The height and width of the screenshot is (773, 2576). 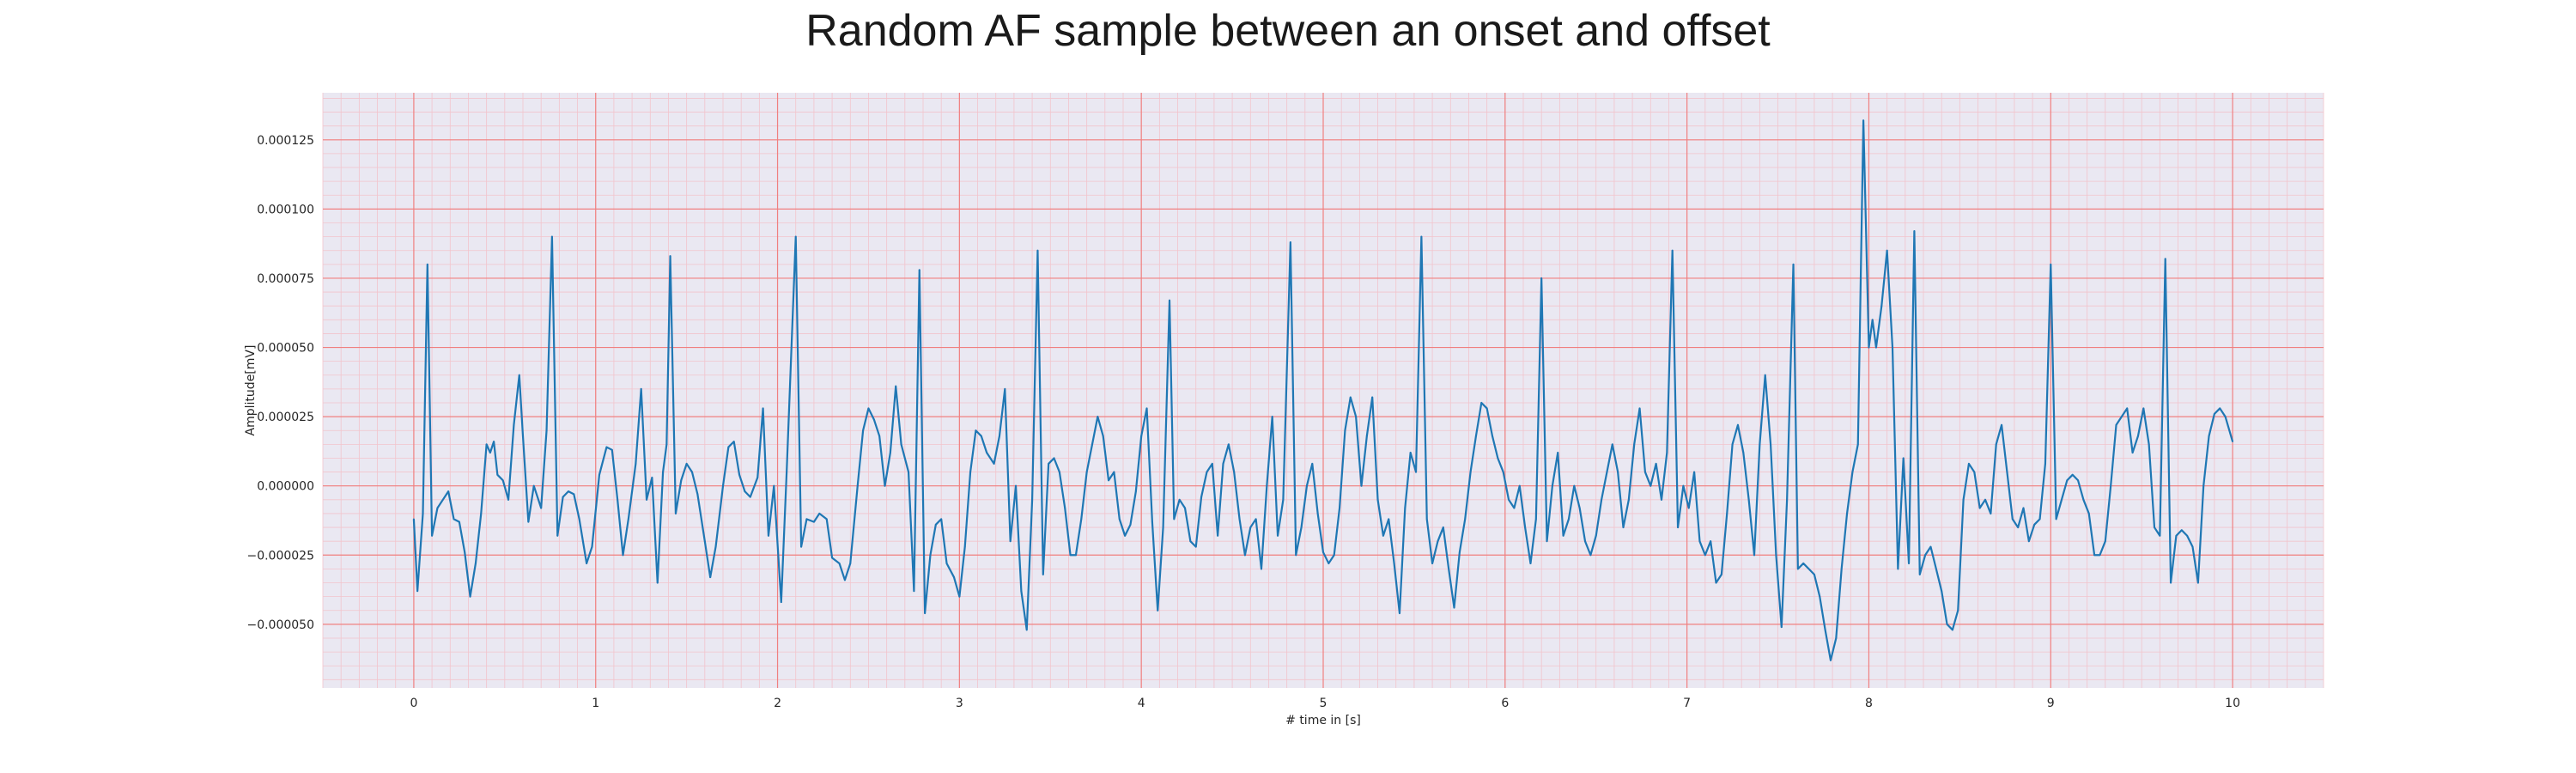 What do you see at coordinates (1869, 703) in the screenshot?
I see `x-tick-label: 8` at bounding box center [1869, 703].